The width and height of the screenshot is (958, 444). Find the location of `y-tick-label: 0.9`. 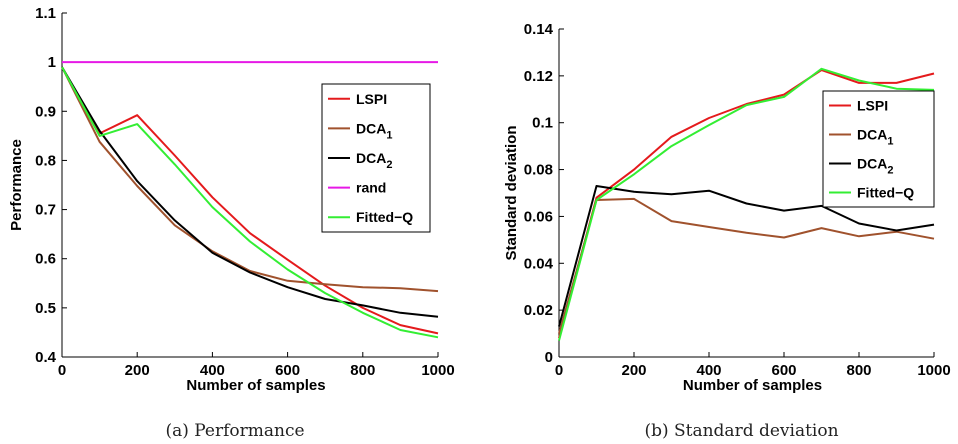

y-tick-label: 0.9 is located at coordinates (45, 111).